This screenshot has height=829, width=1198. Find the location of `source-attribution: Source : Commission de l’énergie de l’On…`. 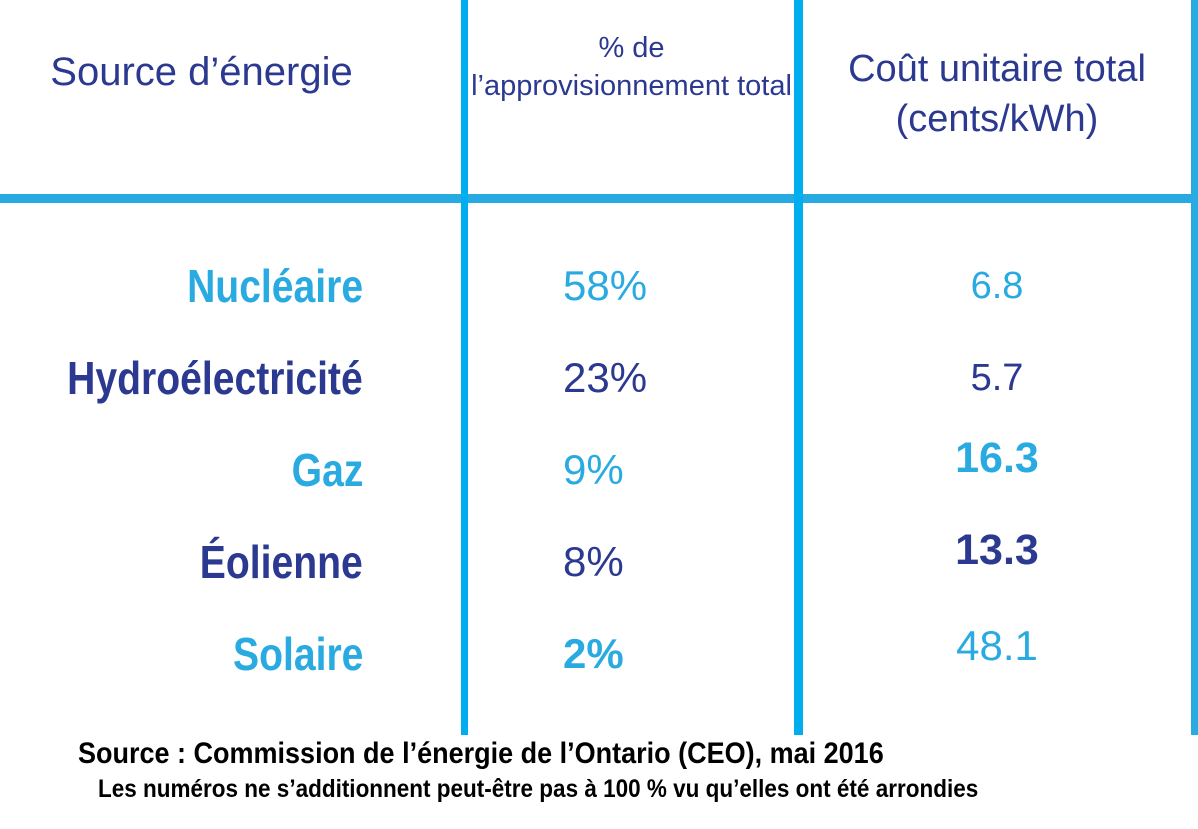

source-attribution: Source : Commission de l’énergie de l’On… is located at coordinates (481, 753).